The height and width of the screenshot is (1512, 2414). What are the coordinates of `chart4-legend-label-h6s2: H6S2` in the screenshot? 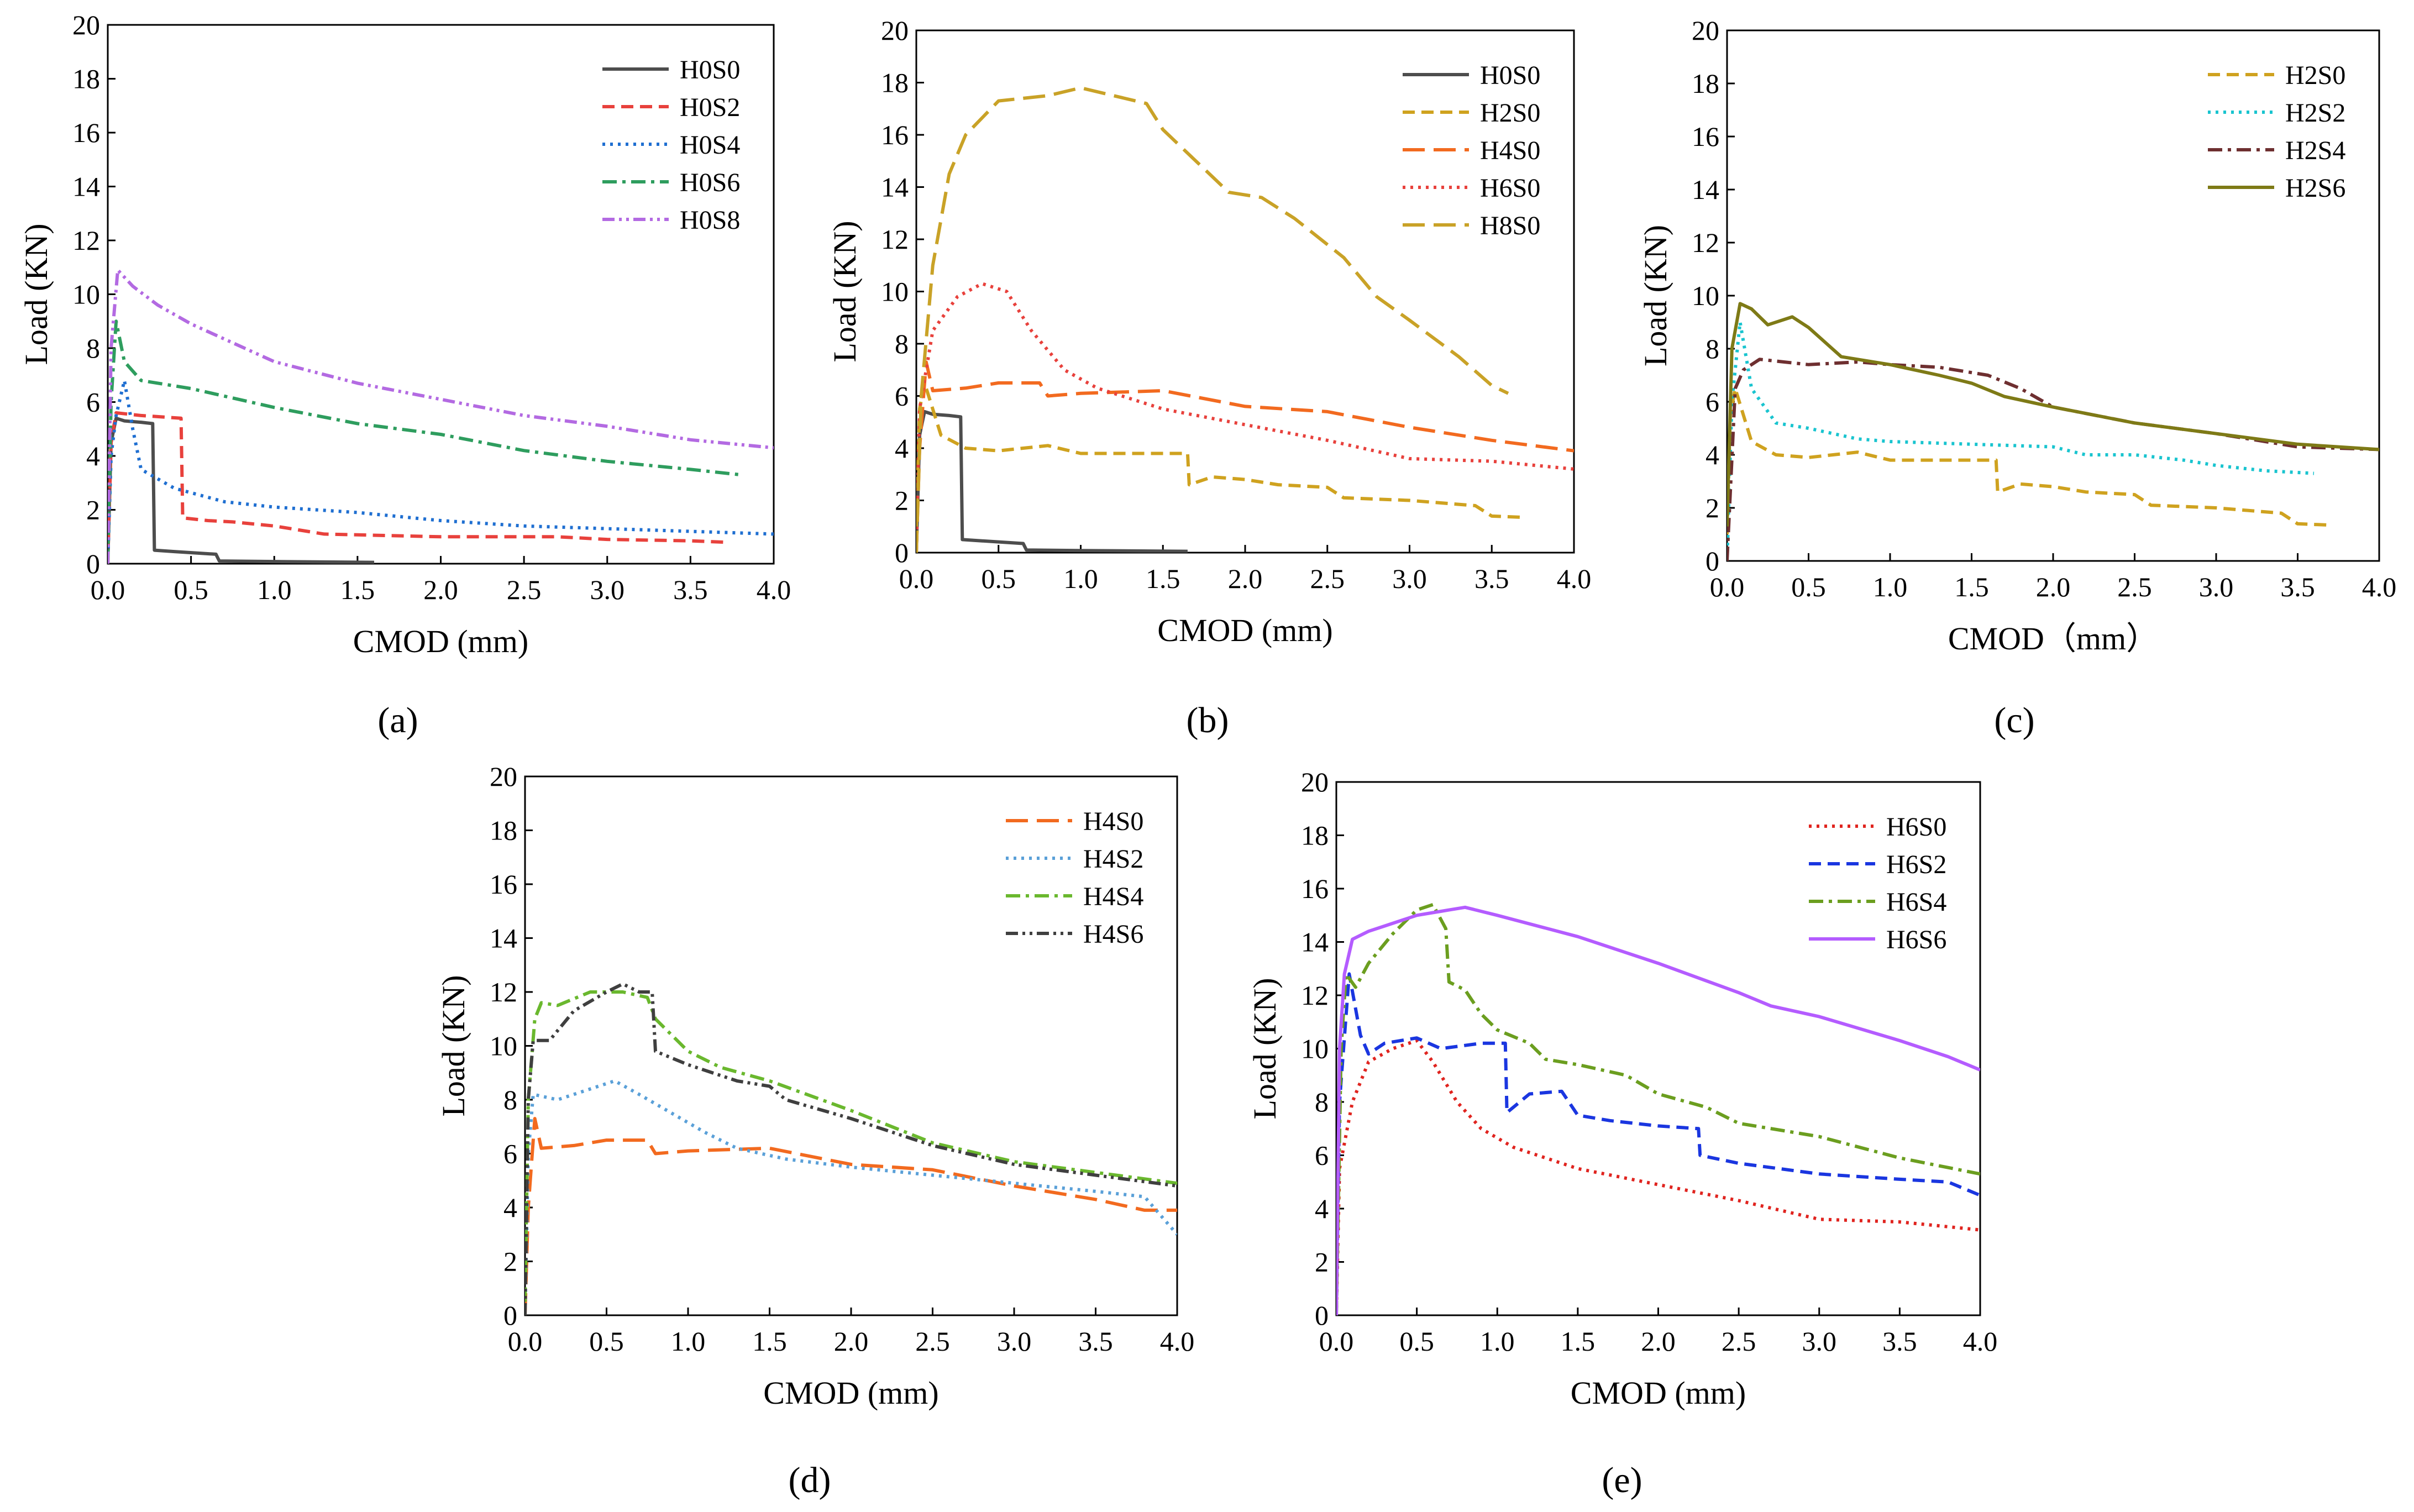 It's located at (1916, 864).